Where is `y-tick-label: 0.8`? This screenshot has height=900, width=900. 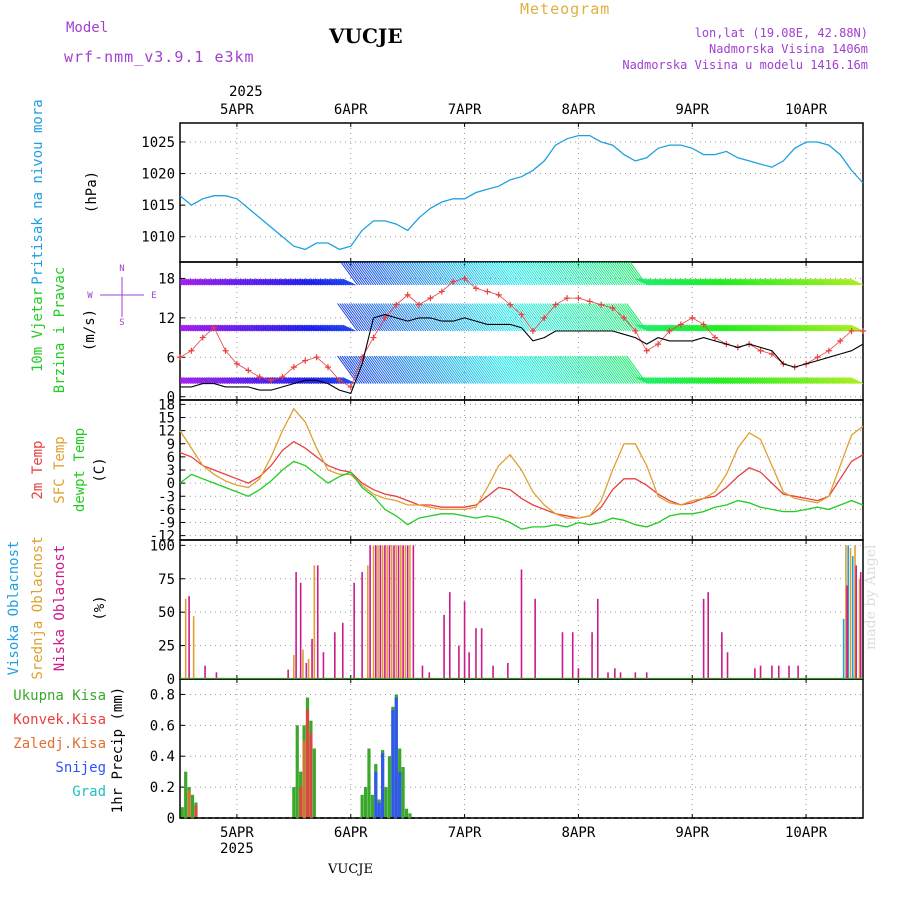
y-tick-label: 0.8 is located at coordinates (162, 695).